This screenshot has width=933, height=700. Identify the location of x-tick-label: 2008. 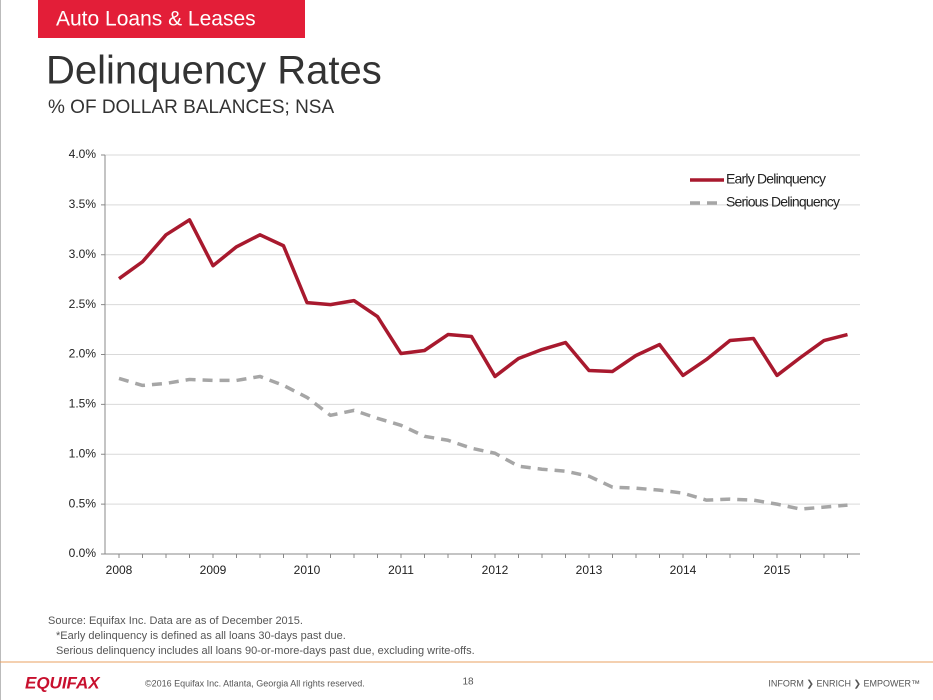
(119, 570).